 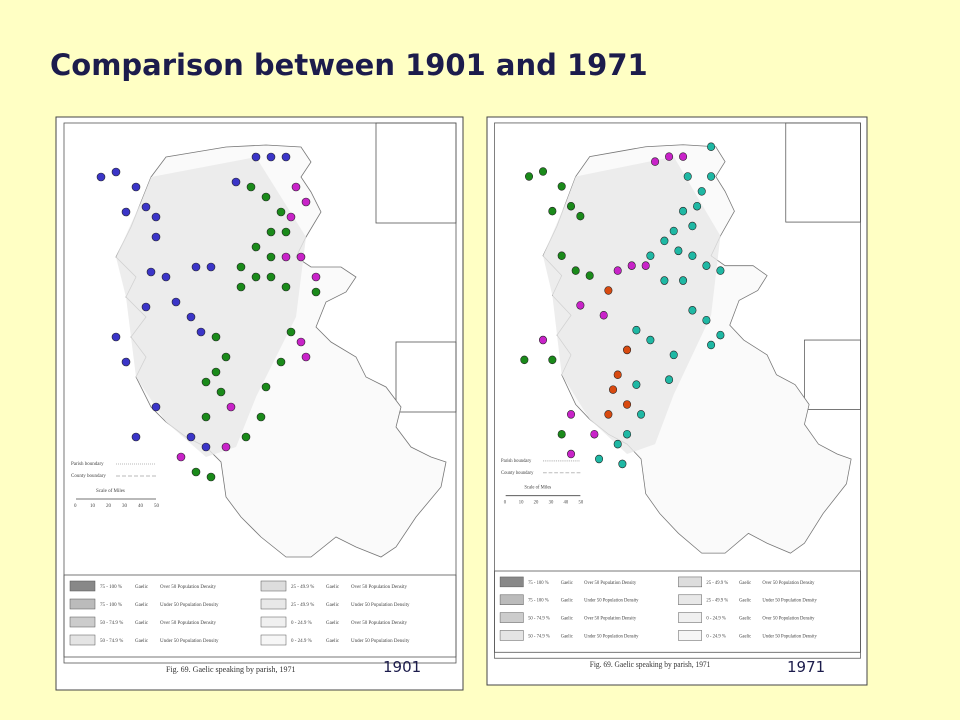 What do you see at coordinates (211, 307) in the screenshot?
I see `hatched-region` at bounding box center [211, 307].